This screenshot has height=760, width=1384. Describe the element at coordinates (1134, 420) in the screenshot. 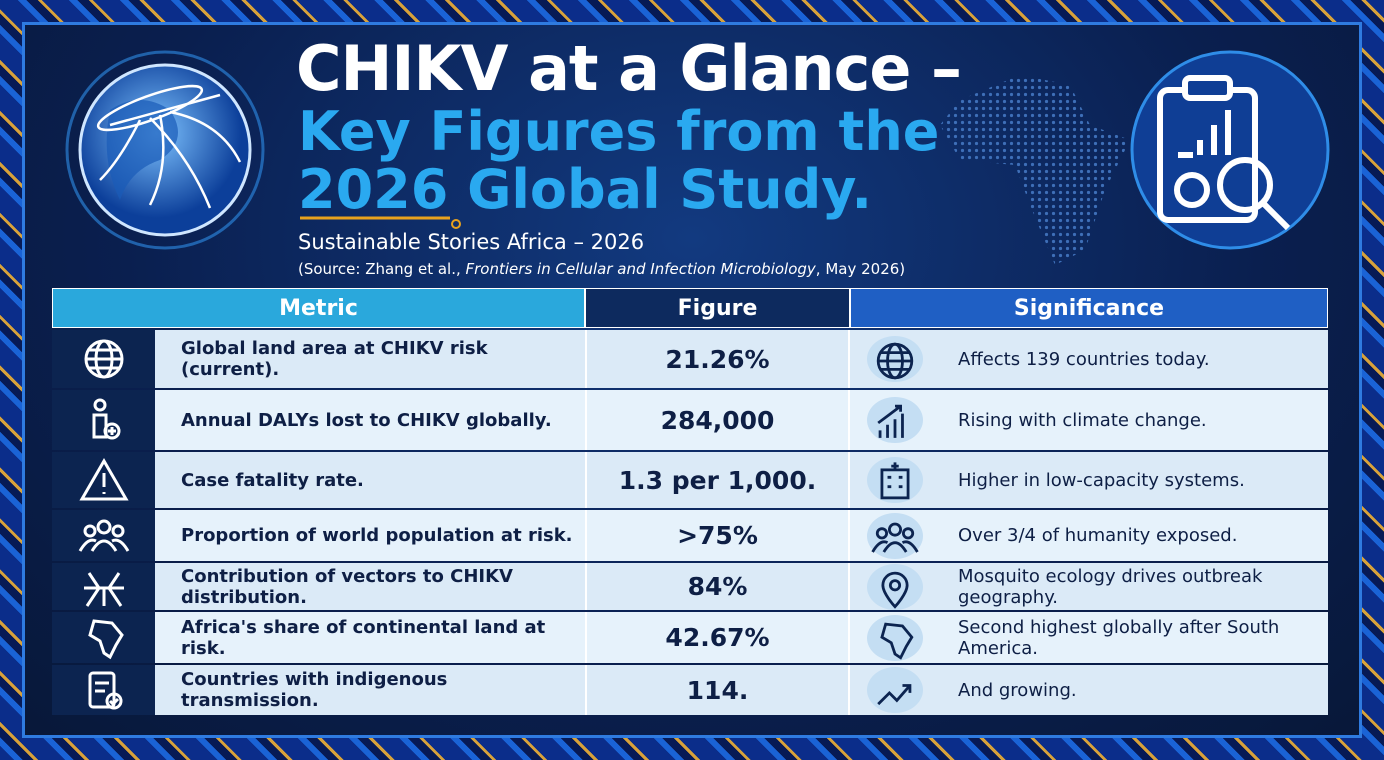

I see `significance: Rising with climate change.` at that location.